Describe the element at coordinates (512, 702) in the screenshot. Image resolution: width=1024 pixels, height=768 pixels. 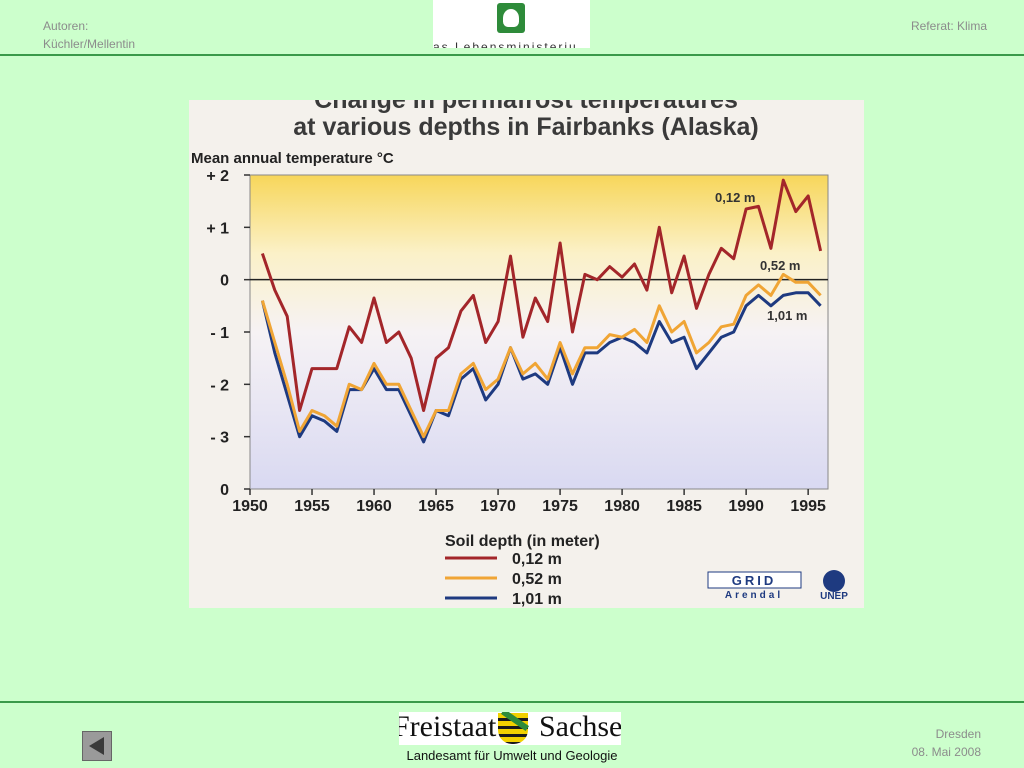
I see `footer-rule` at that location.